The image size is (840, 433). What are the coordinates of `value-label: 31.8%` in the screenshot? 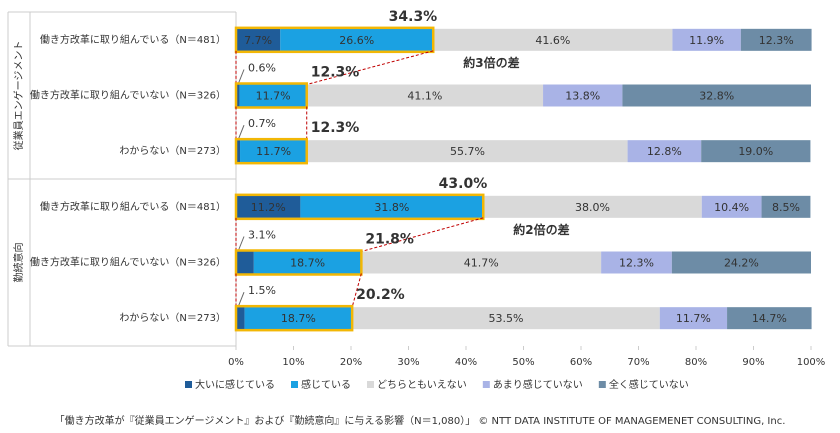 It's located at (391, 207).